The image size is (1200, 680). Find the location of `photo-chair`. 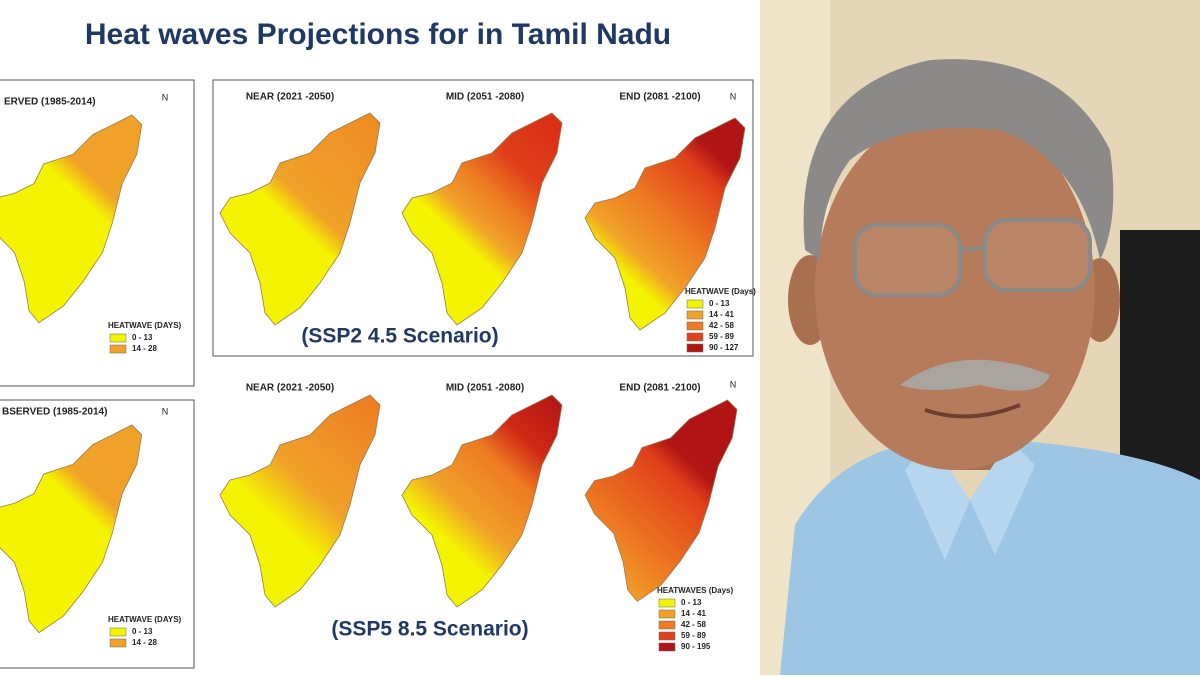

photo-chair is located at coordinates (1160, 360).